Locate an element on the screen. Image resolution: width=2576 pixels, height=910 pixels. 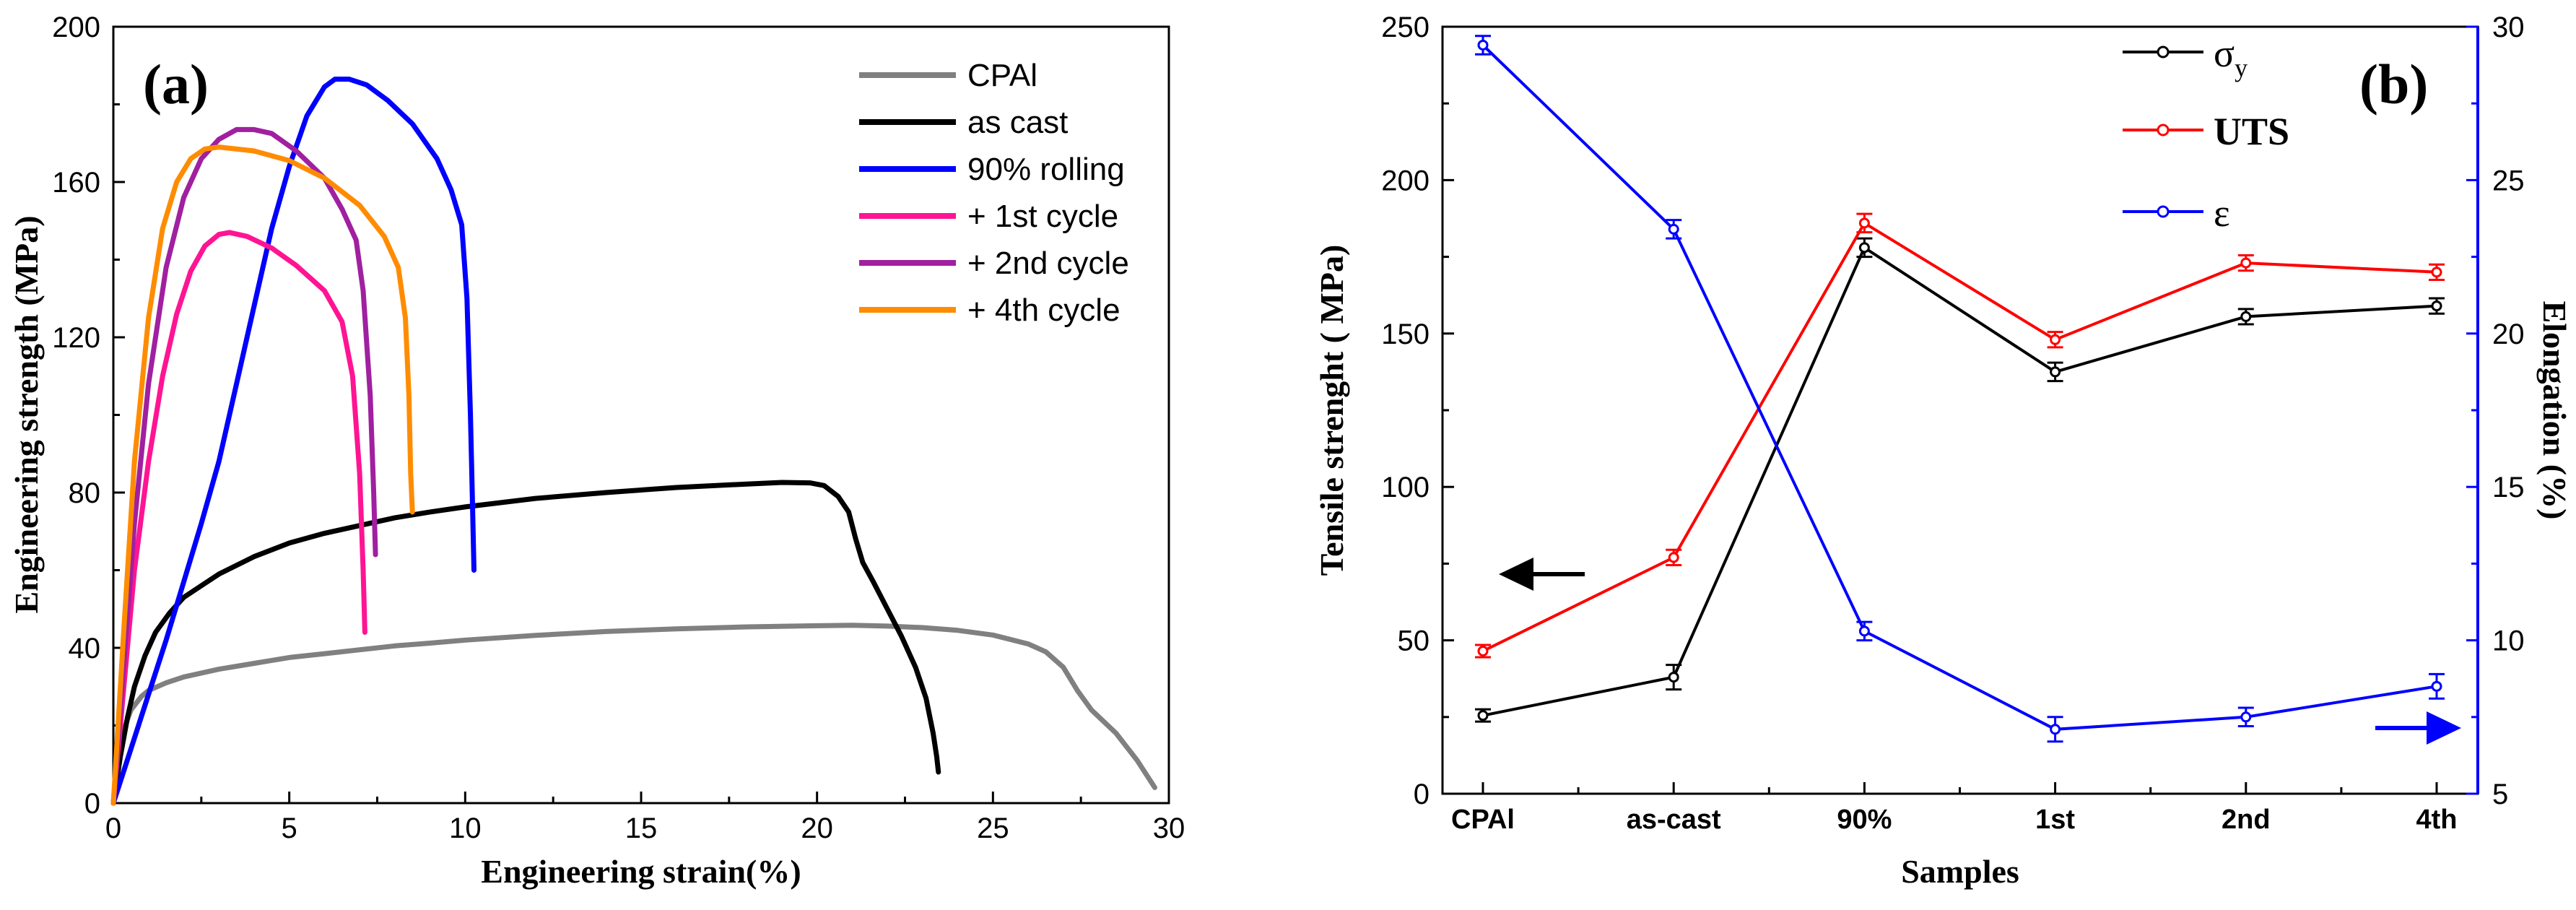
panel-b-ylabel-right: Elongation (%) is located at coordinates (2554, 410).